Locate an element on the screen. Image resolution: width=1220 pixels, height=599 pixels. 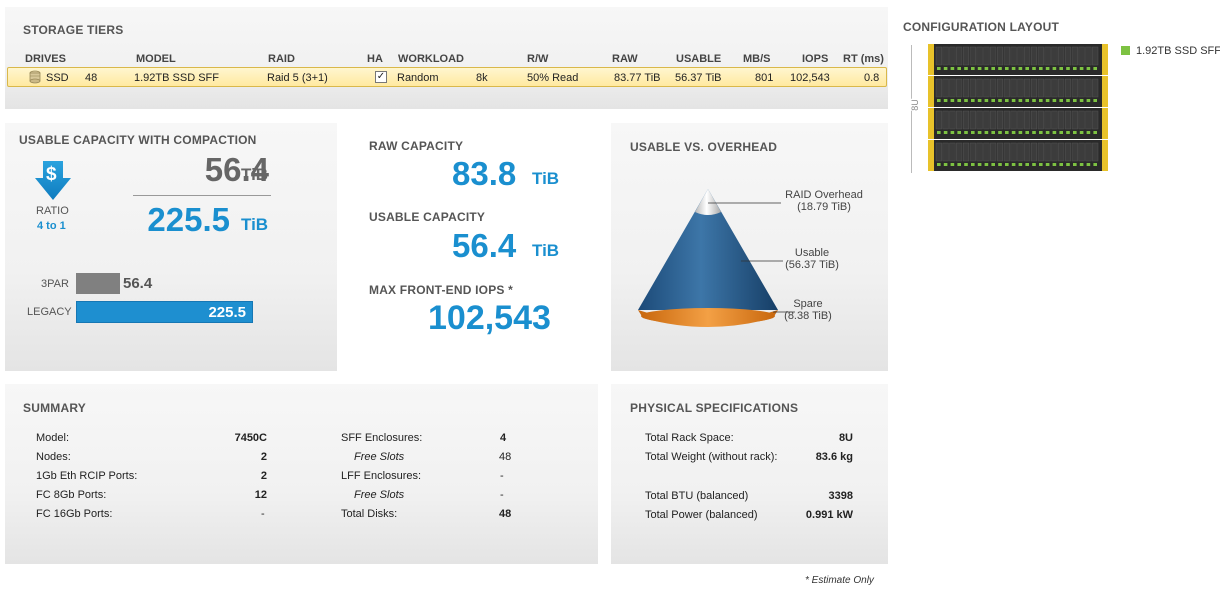
usable-capacity-label: USABLE CAPACITY is located at coordinates (427, 217).